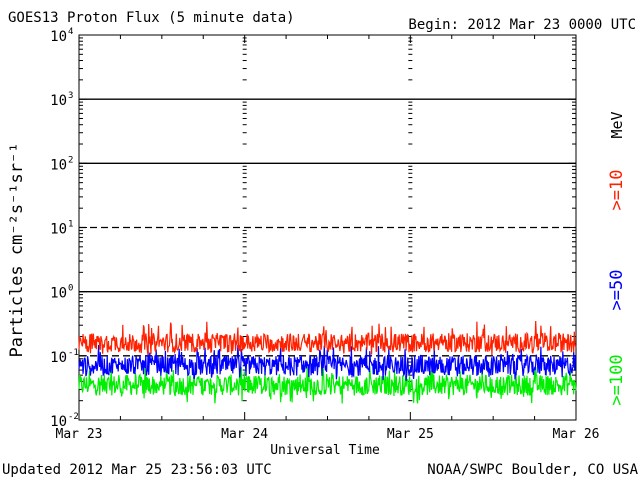  Describe the element at coordinates (70, 225) in the screenshot. I see `y-tick-exponent: 1` at that location.